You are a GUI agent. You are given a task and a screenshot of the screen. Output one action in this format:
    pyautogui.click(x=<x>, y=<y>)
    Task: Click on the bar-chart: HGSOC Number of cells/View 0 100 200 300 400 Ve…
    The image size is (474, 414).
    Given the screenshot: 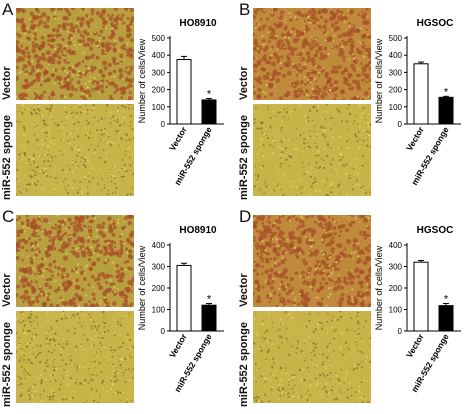 What is the action you would take?
    pyautogui.click(x=417, y=309)
    